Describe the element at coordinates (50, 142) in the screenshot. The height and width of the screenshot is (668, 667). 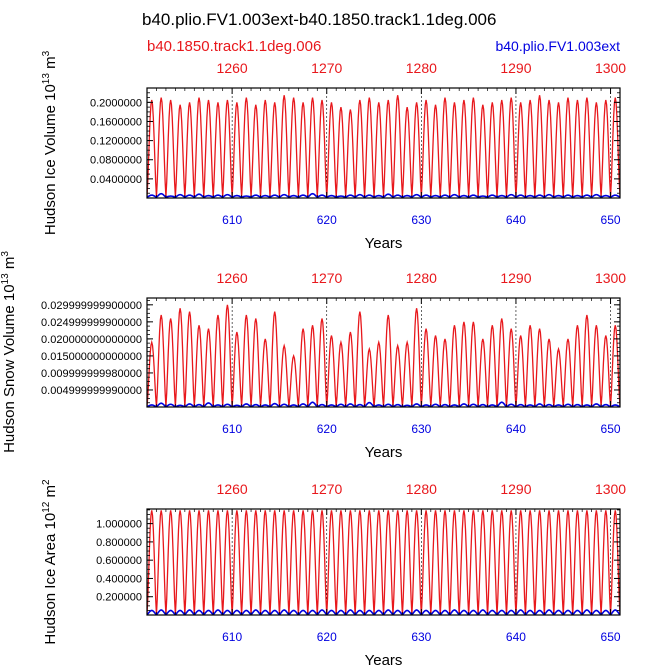
I see `y-axis-label: Hudson Ice Volume 1013 m3` at that location.